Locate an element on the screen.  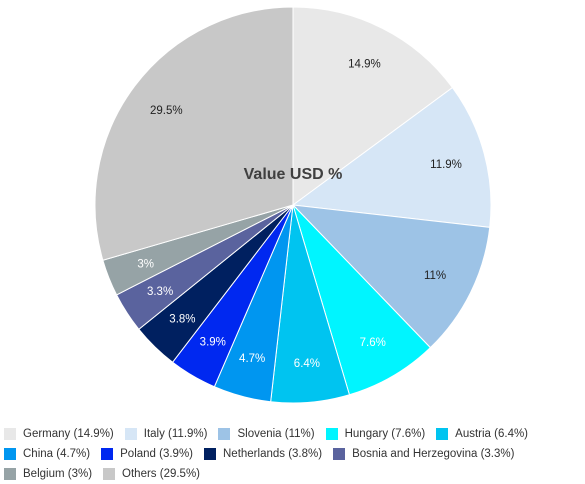
legend-label: Hungary (7.6%) is located at coordinates (385, 434).